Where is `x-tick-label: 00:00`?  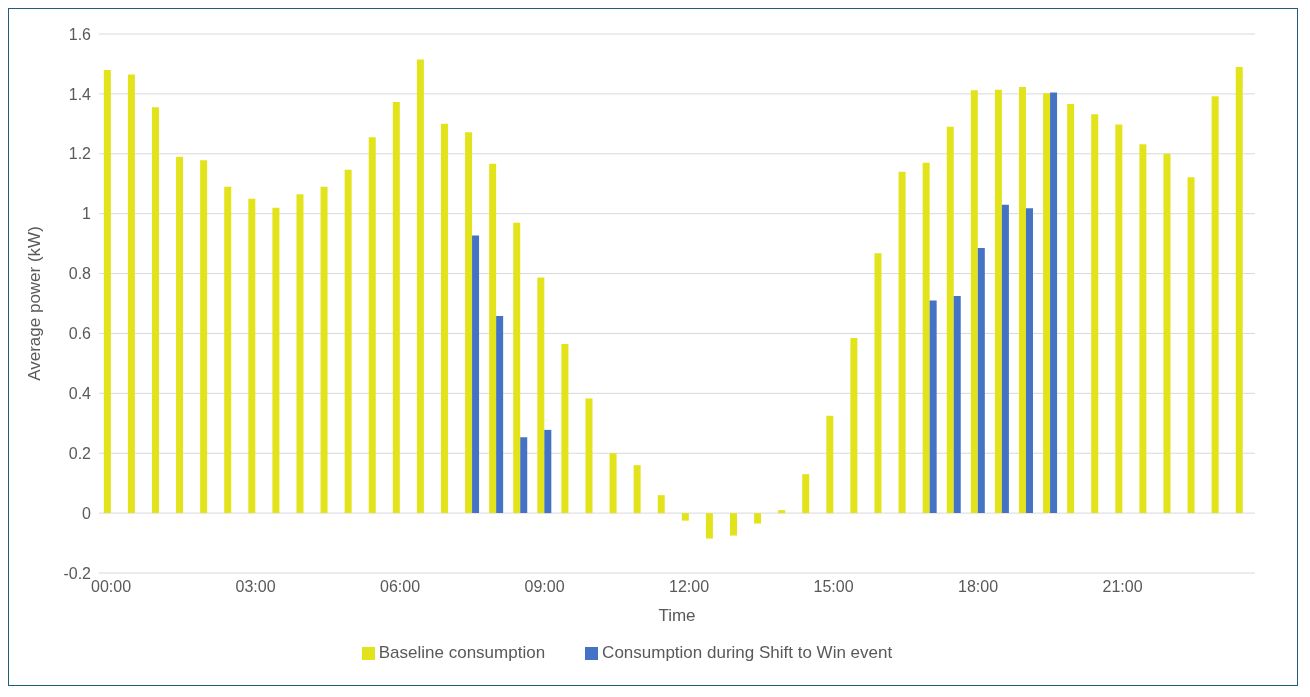
x-tick-label: 00:00 is located at coordinates (111, 587).